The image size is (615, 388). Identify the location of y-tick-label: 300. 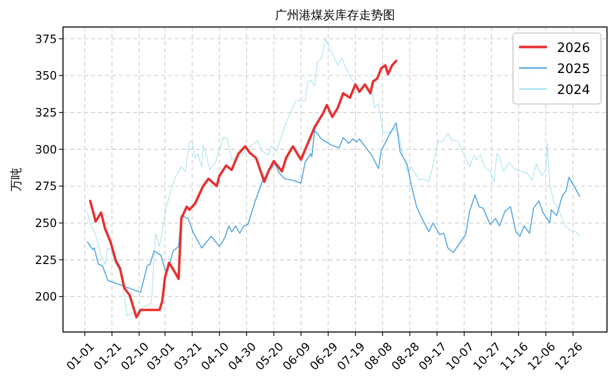
(46, 149).